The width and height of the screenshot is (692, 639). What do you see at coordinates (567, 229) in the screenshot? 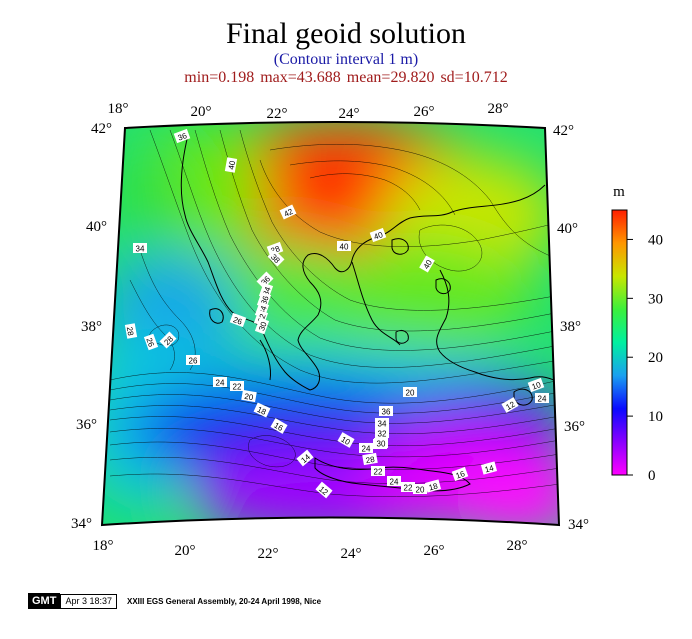
I see `lat-label: 40°` at bounding box center [567, 229].